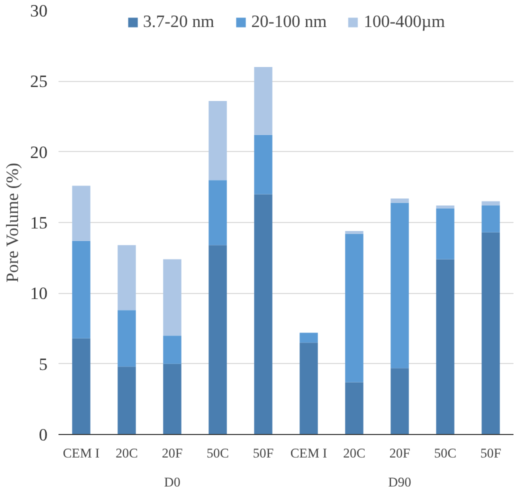 This screenshot has height=492, width=521. I want to click on y-tick-label: 10, so click(39, 294).